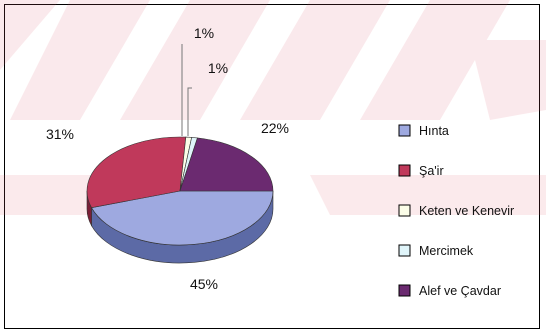  I want to click on pie-slice-h-nta, so click(182, 218).